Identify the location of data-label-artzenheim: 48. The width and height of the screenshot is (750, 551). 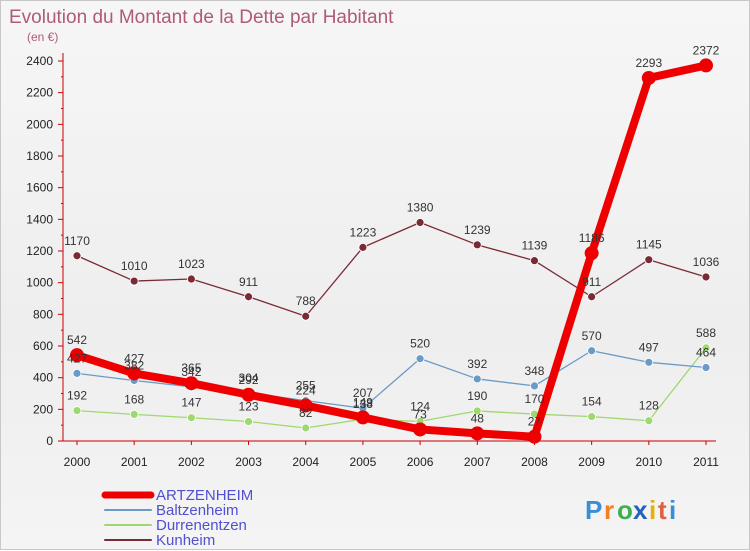
(478, 418).